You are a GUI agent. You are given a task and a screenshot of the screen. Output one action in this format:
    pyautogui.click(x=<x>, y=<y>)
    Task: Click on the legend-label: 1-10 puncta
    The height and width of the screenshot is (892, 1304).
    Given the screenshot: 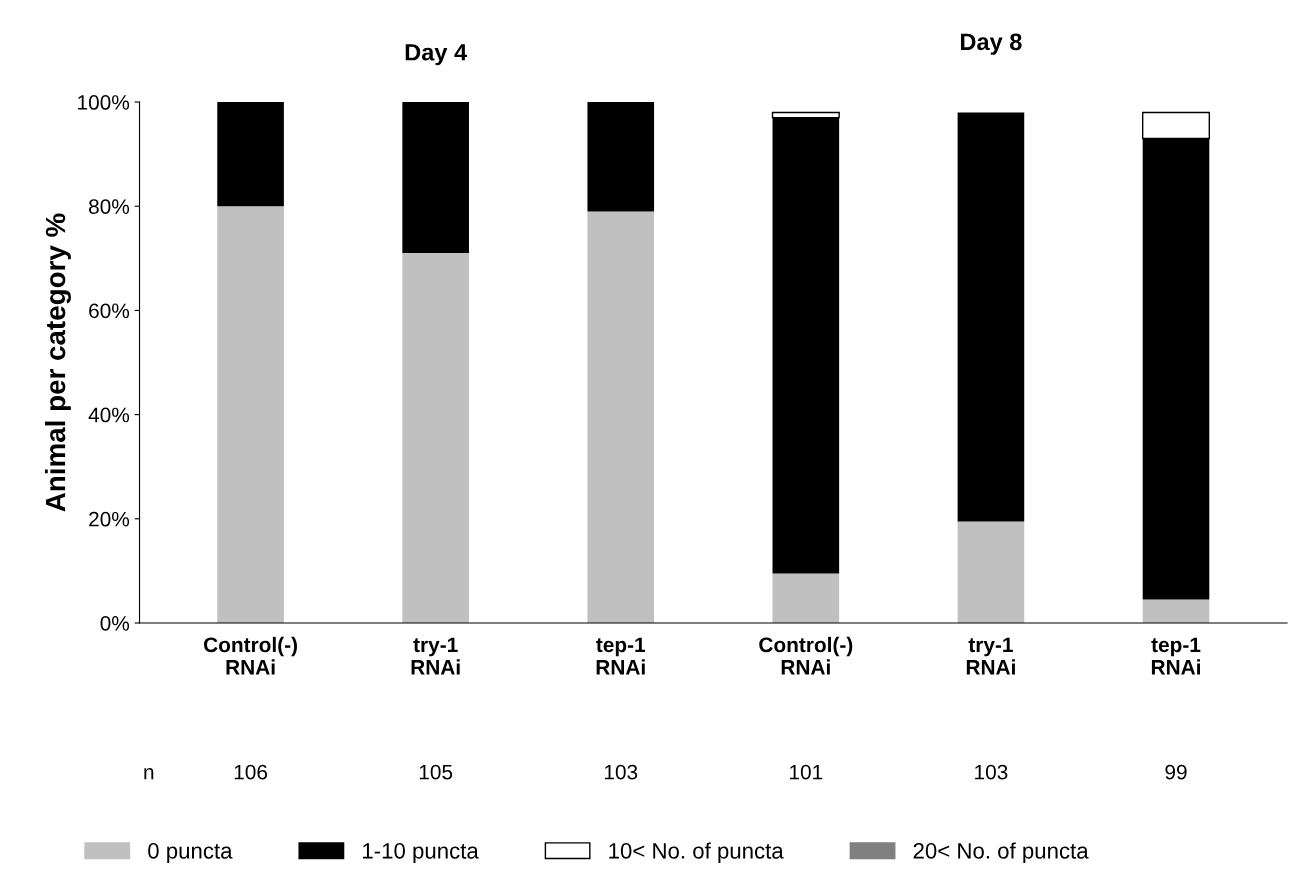 What is the action you would take?
    pyautogui.click(x=421, y=853)
    